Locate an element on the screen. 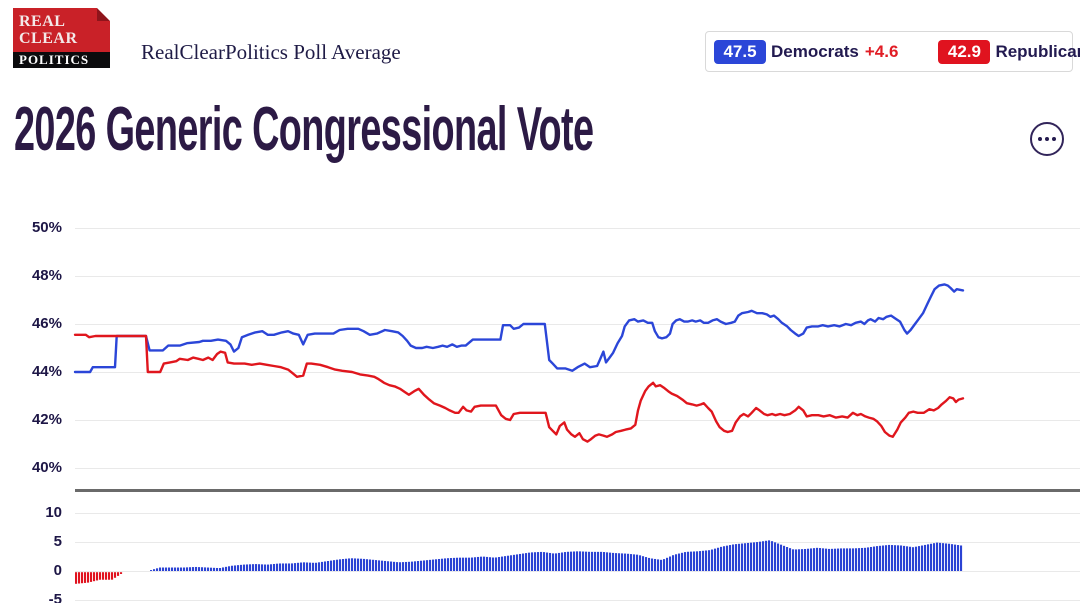 This screenshot has width=1080, height=603. democrat-lead-value: +4.6 is located at coordinates (881, 51).